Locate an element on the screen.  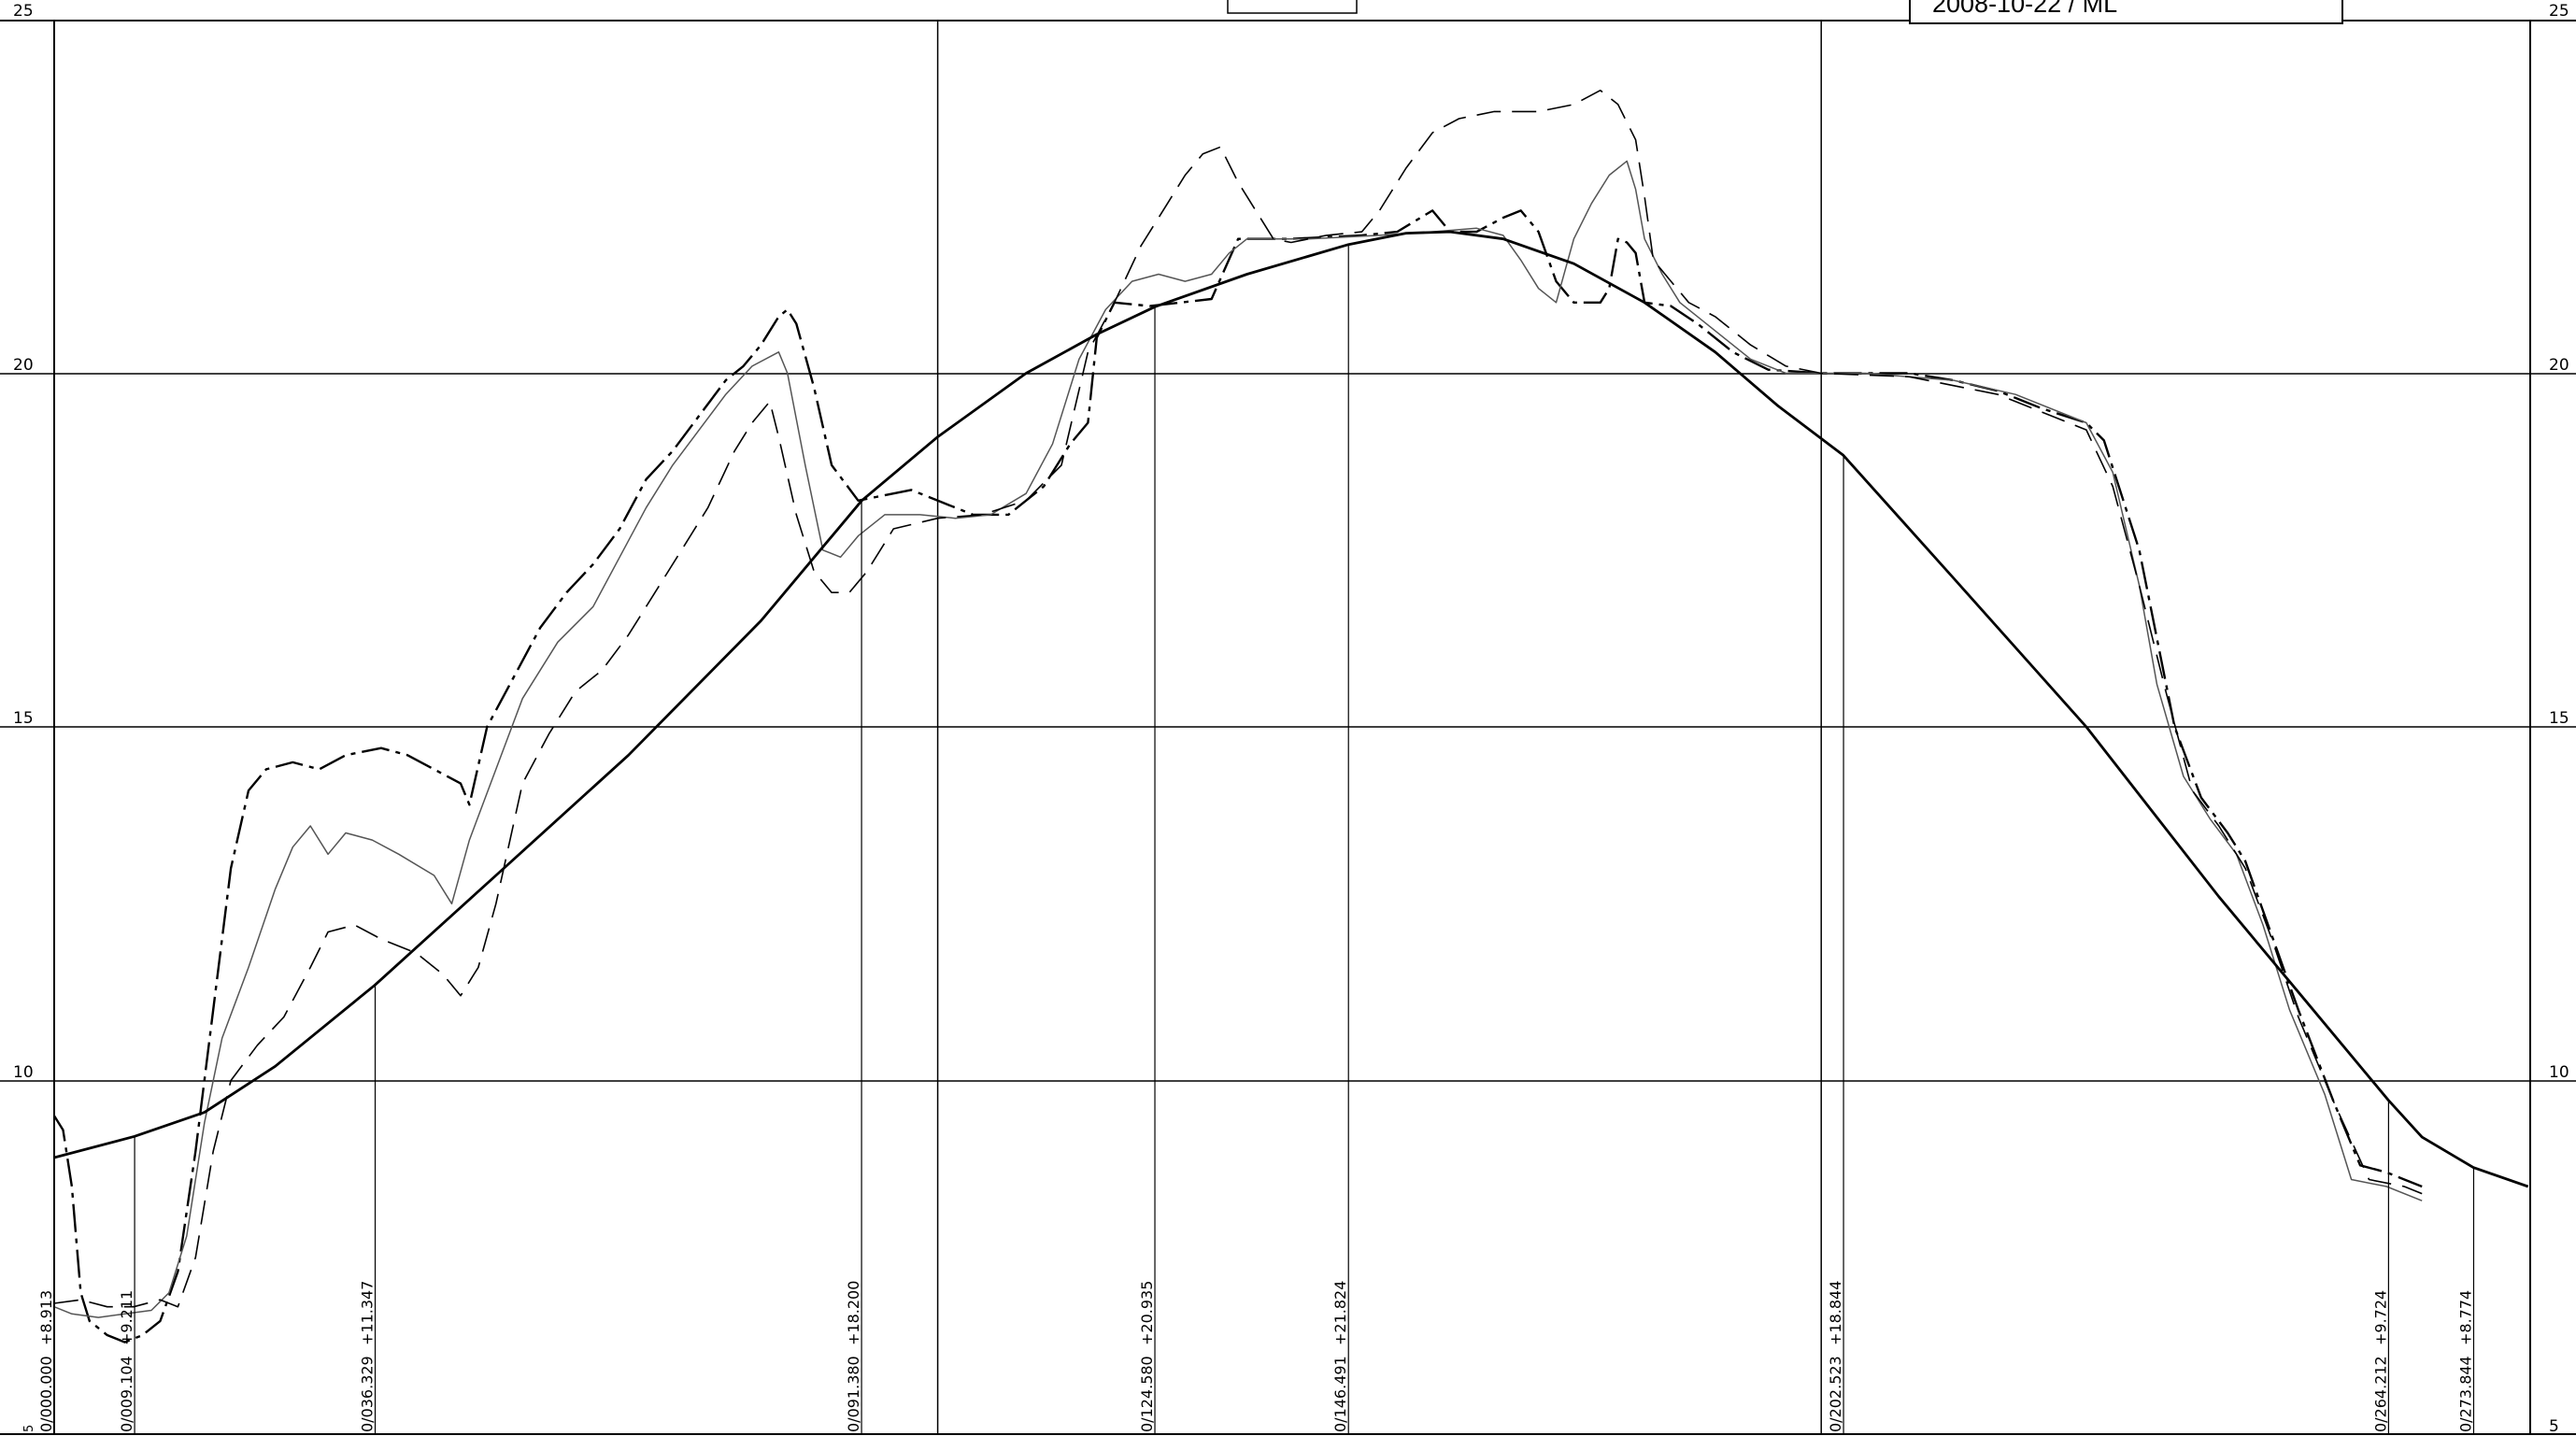
title-block-box is located at coordinates (2126, 12).